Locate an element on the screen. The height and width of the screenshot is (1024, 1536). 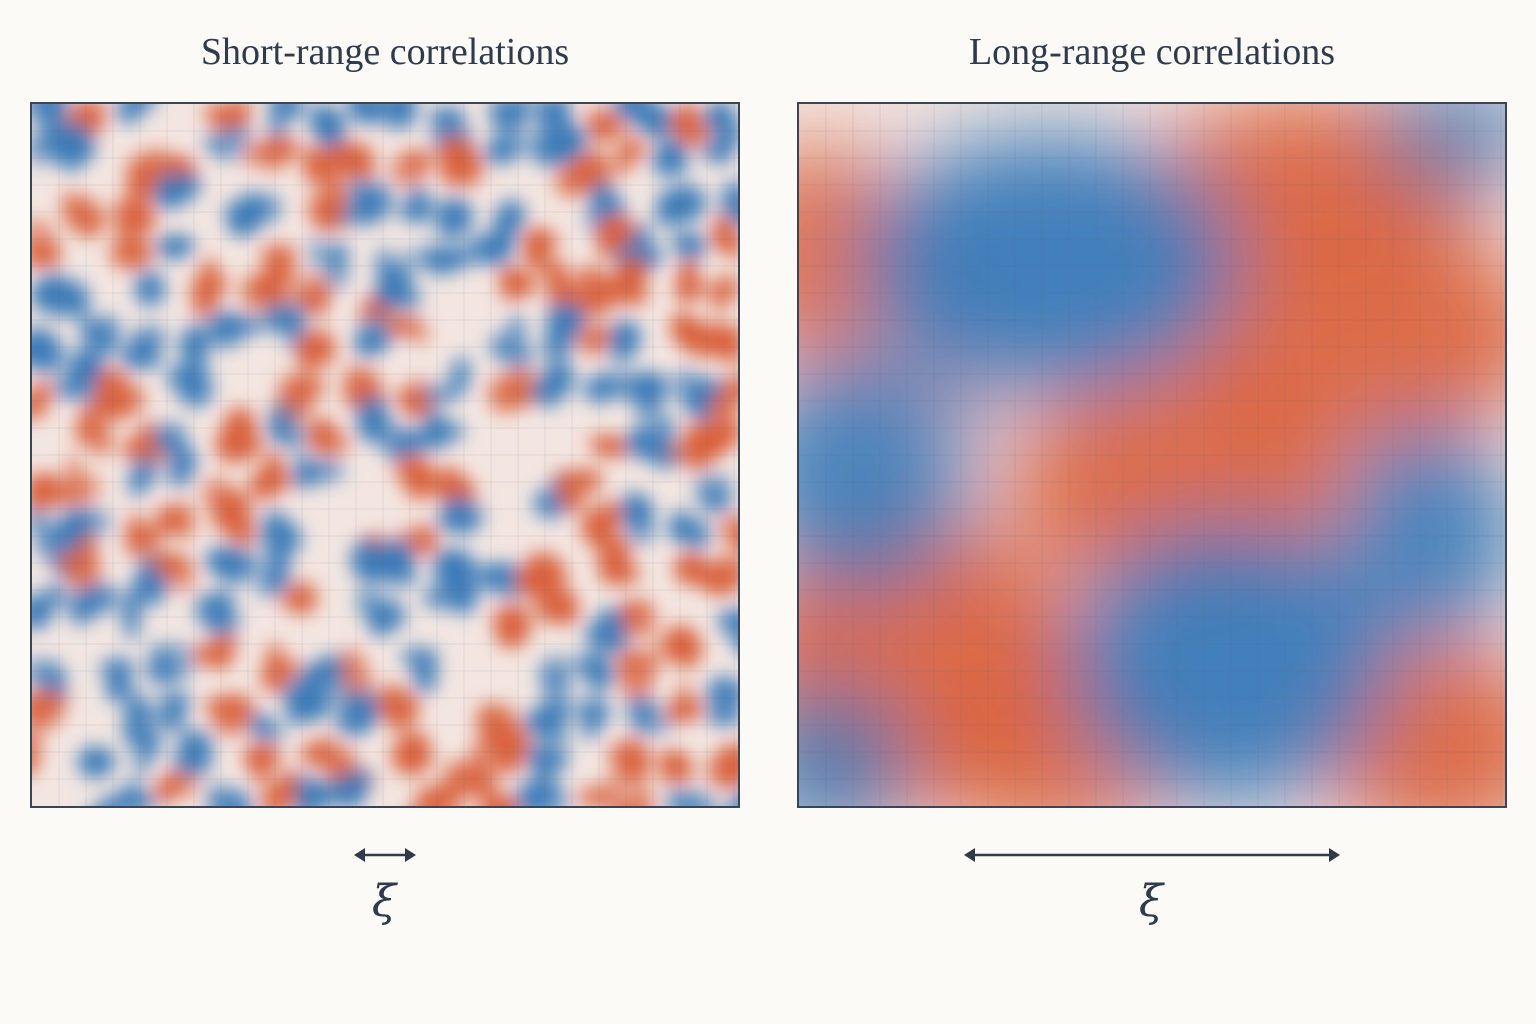
short-correlation-length-label: ξ is located at coordinates (384, 901).